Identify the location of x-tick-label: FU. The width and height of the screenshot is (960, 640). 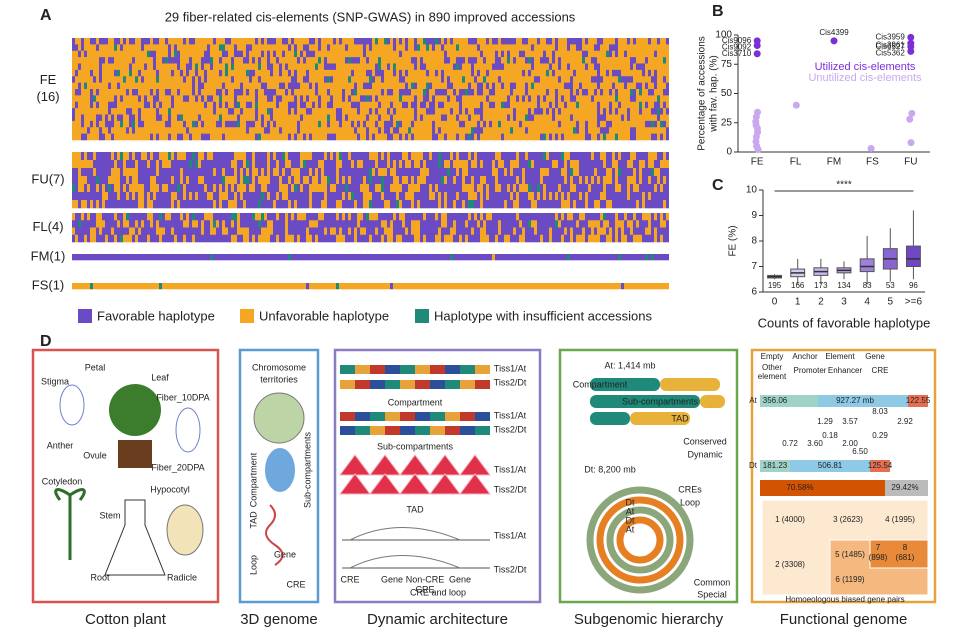
(910, 162).